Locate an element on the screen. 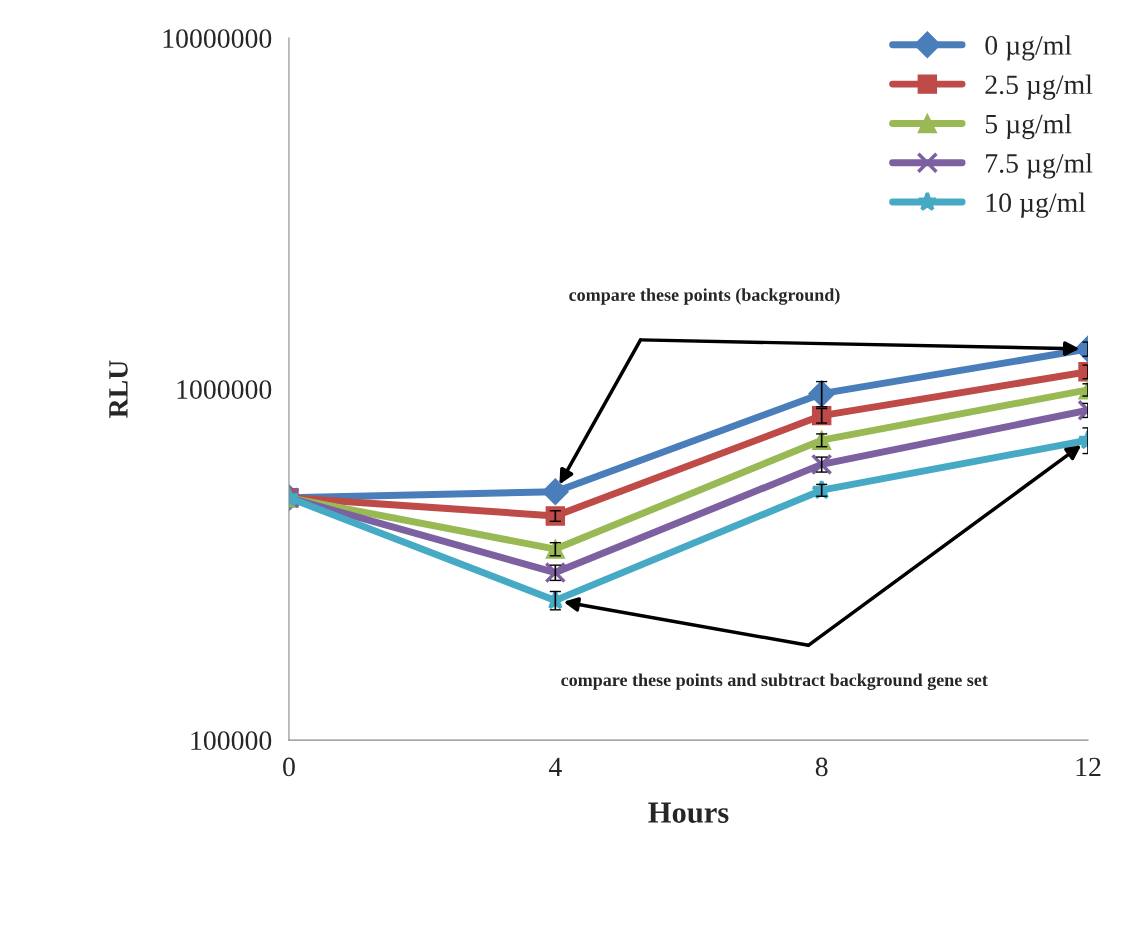  legend-label: 2.5 µg/ml is located at coordinates (1039, 87).